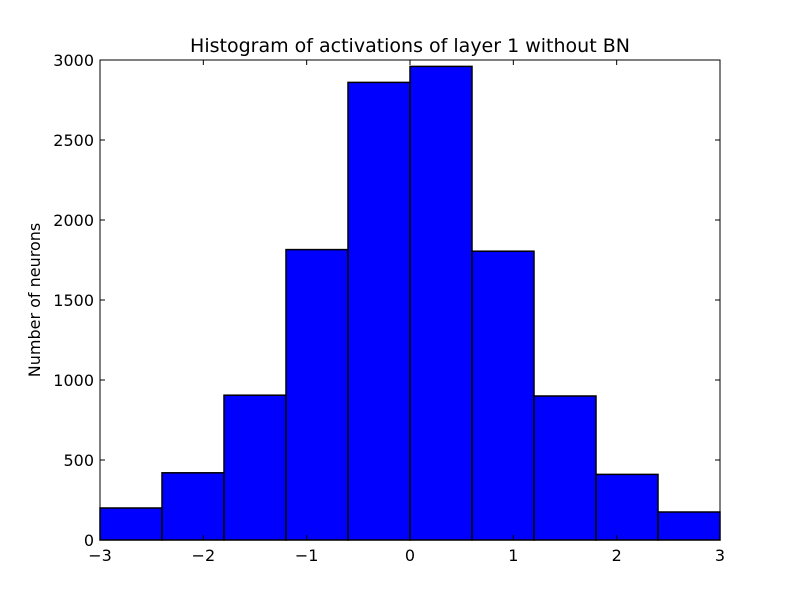 The image size is (800, 604). What do you see at coordinates (78, 460) in the screenshot?
I see `y-tick-label: 500` at bounding box center [78, 460].